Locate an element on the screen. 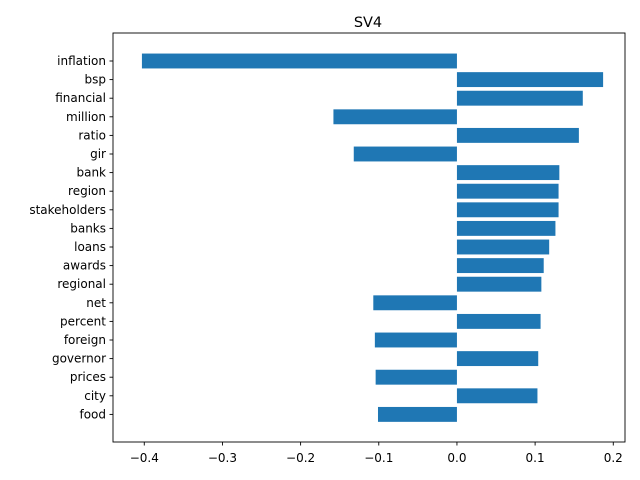 Image resolution: width=640 pixels, height=480 pixels. y-tick-label-city: city is located at coordinates (95, 396).